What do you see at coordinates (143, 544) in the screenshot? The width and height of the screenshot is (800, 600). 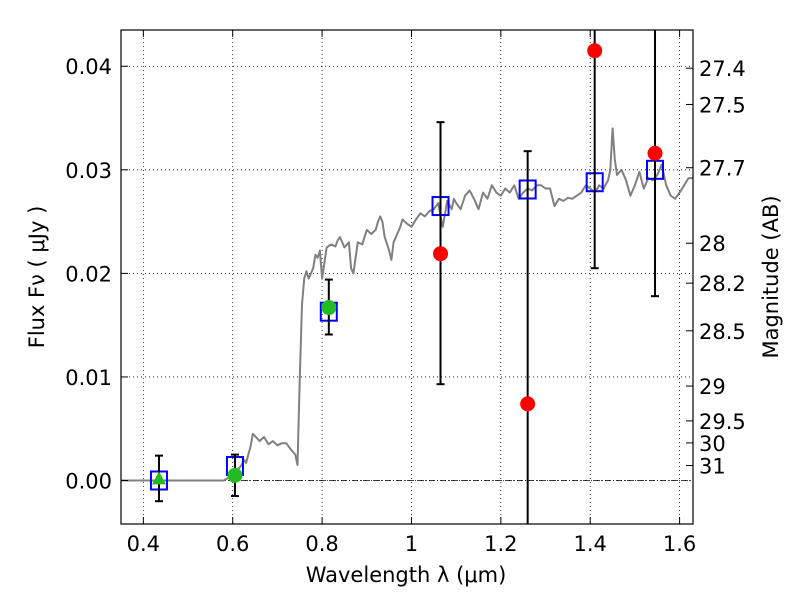 I see `x-tick-label: 0.4` at bounding box center [143, 544].